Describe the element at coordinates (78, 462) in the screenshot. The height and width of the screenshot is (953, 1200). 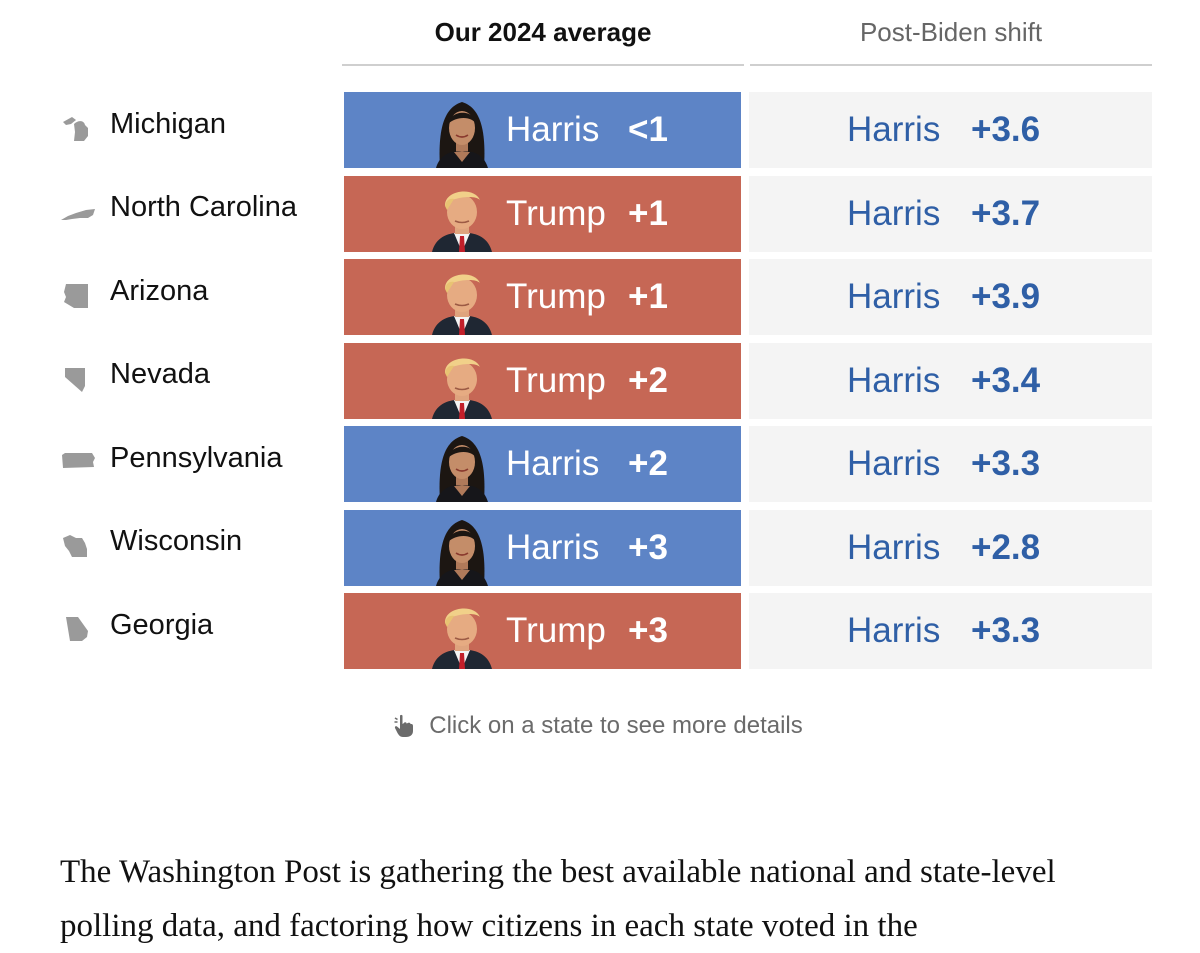
I see `pennsylvania-shape-icon` at that location.